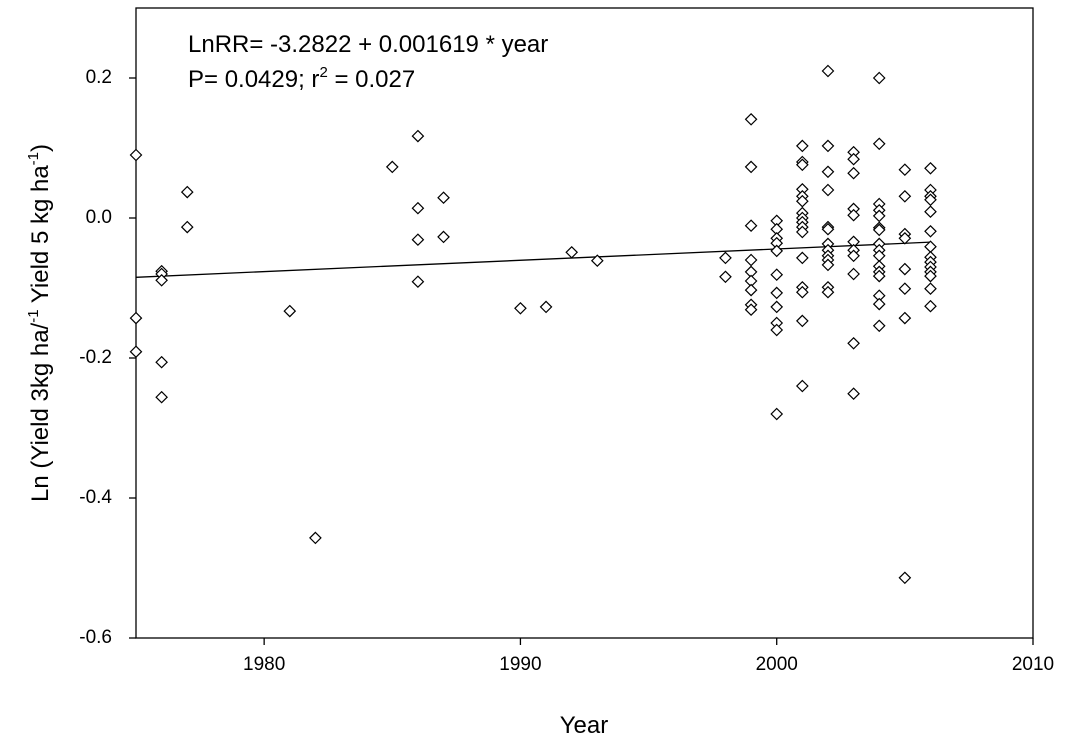 The width and height of the screenshot is (1067, 747). I want to click on annotation-line: P= 0.0429; r2 = 0.027, so click(301, 78).